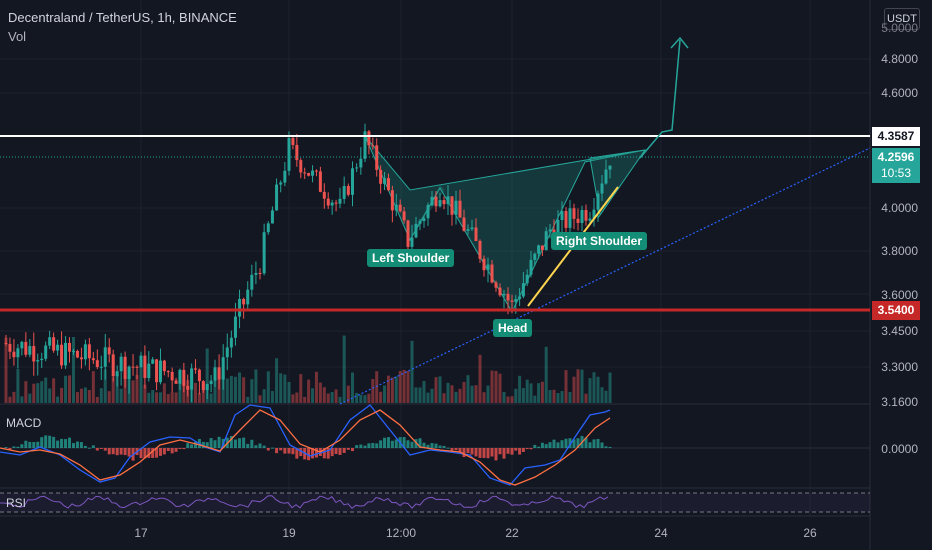 This screenshot has width=932, height=550. What do you see at coordinates (305, 445) in the screenshot?
I see `macd-line` at bounding box center [305, 445].